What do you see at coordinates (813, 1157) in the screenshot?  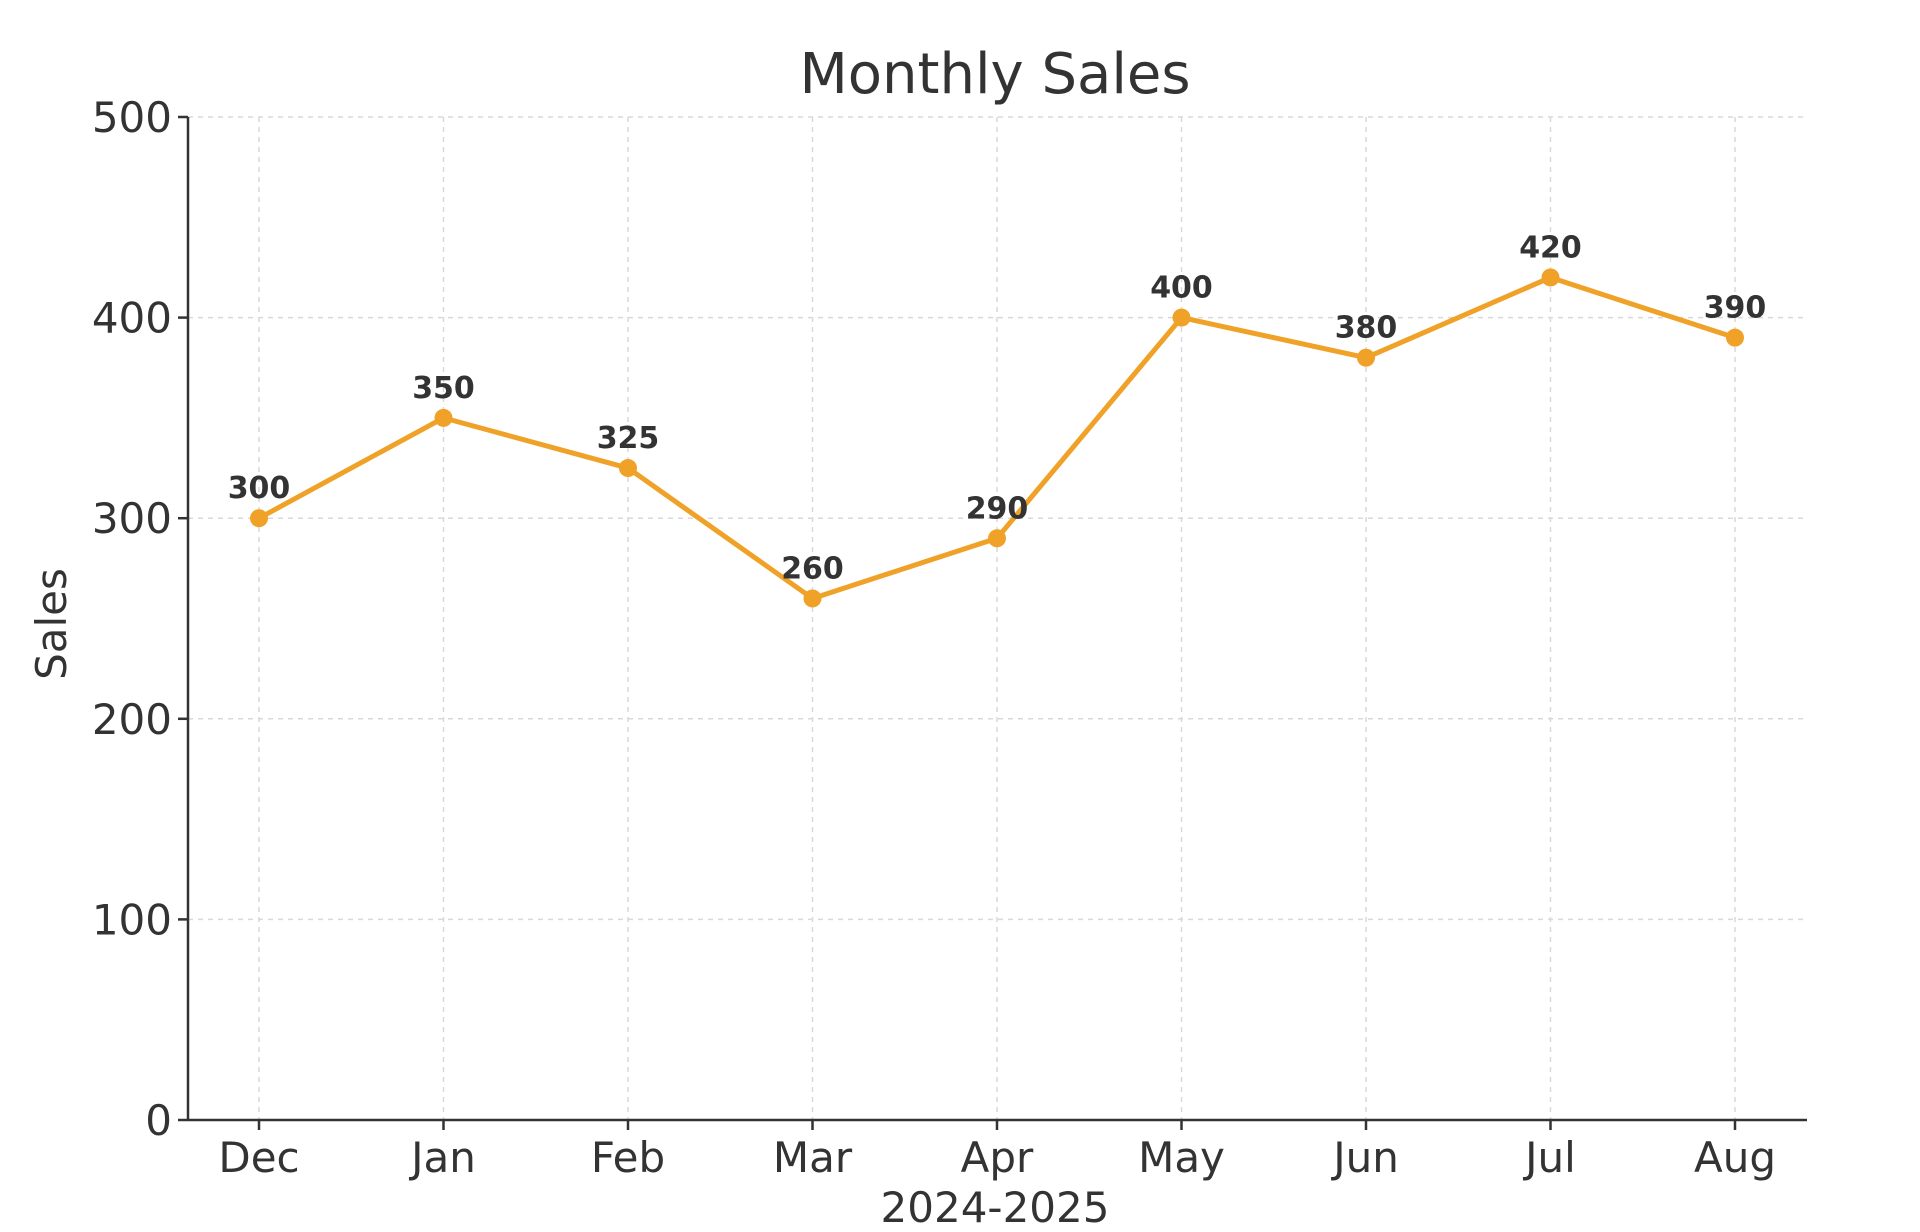 I see `x-tick-label: Mar` at bounding box center [813, 1157].